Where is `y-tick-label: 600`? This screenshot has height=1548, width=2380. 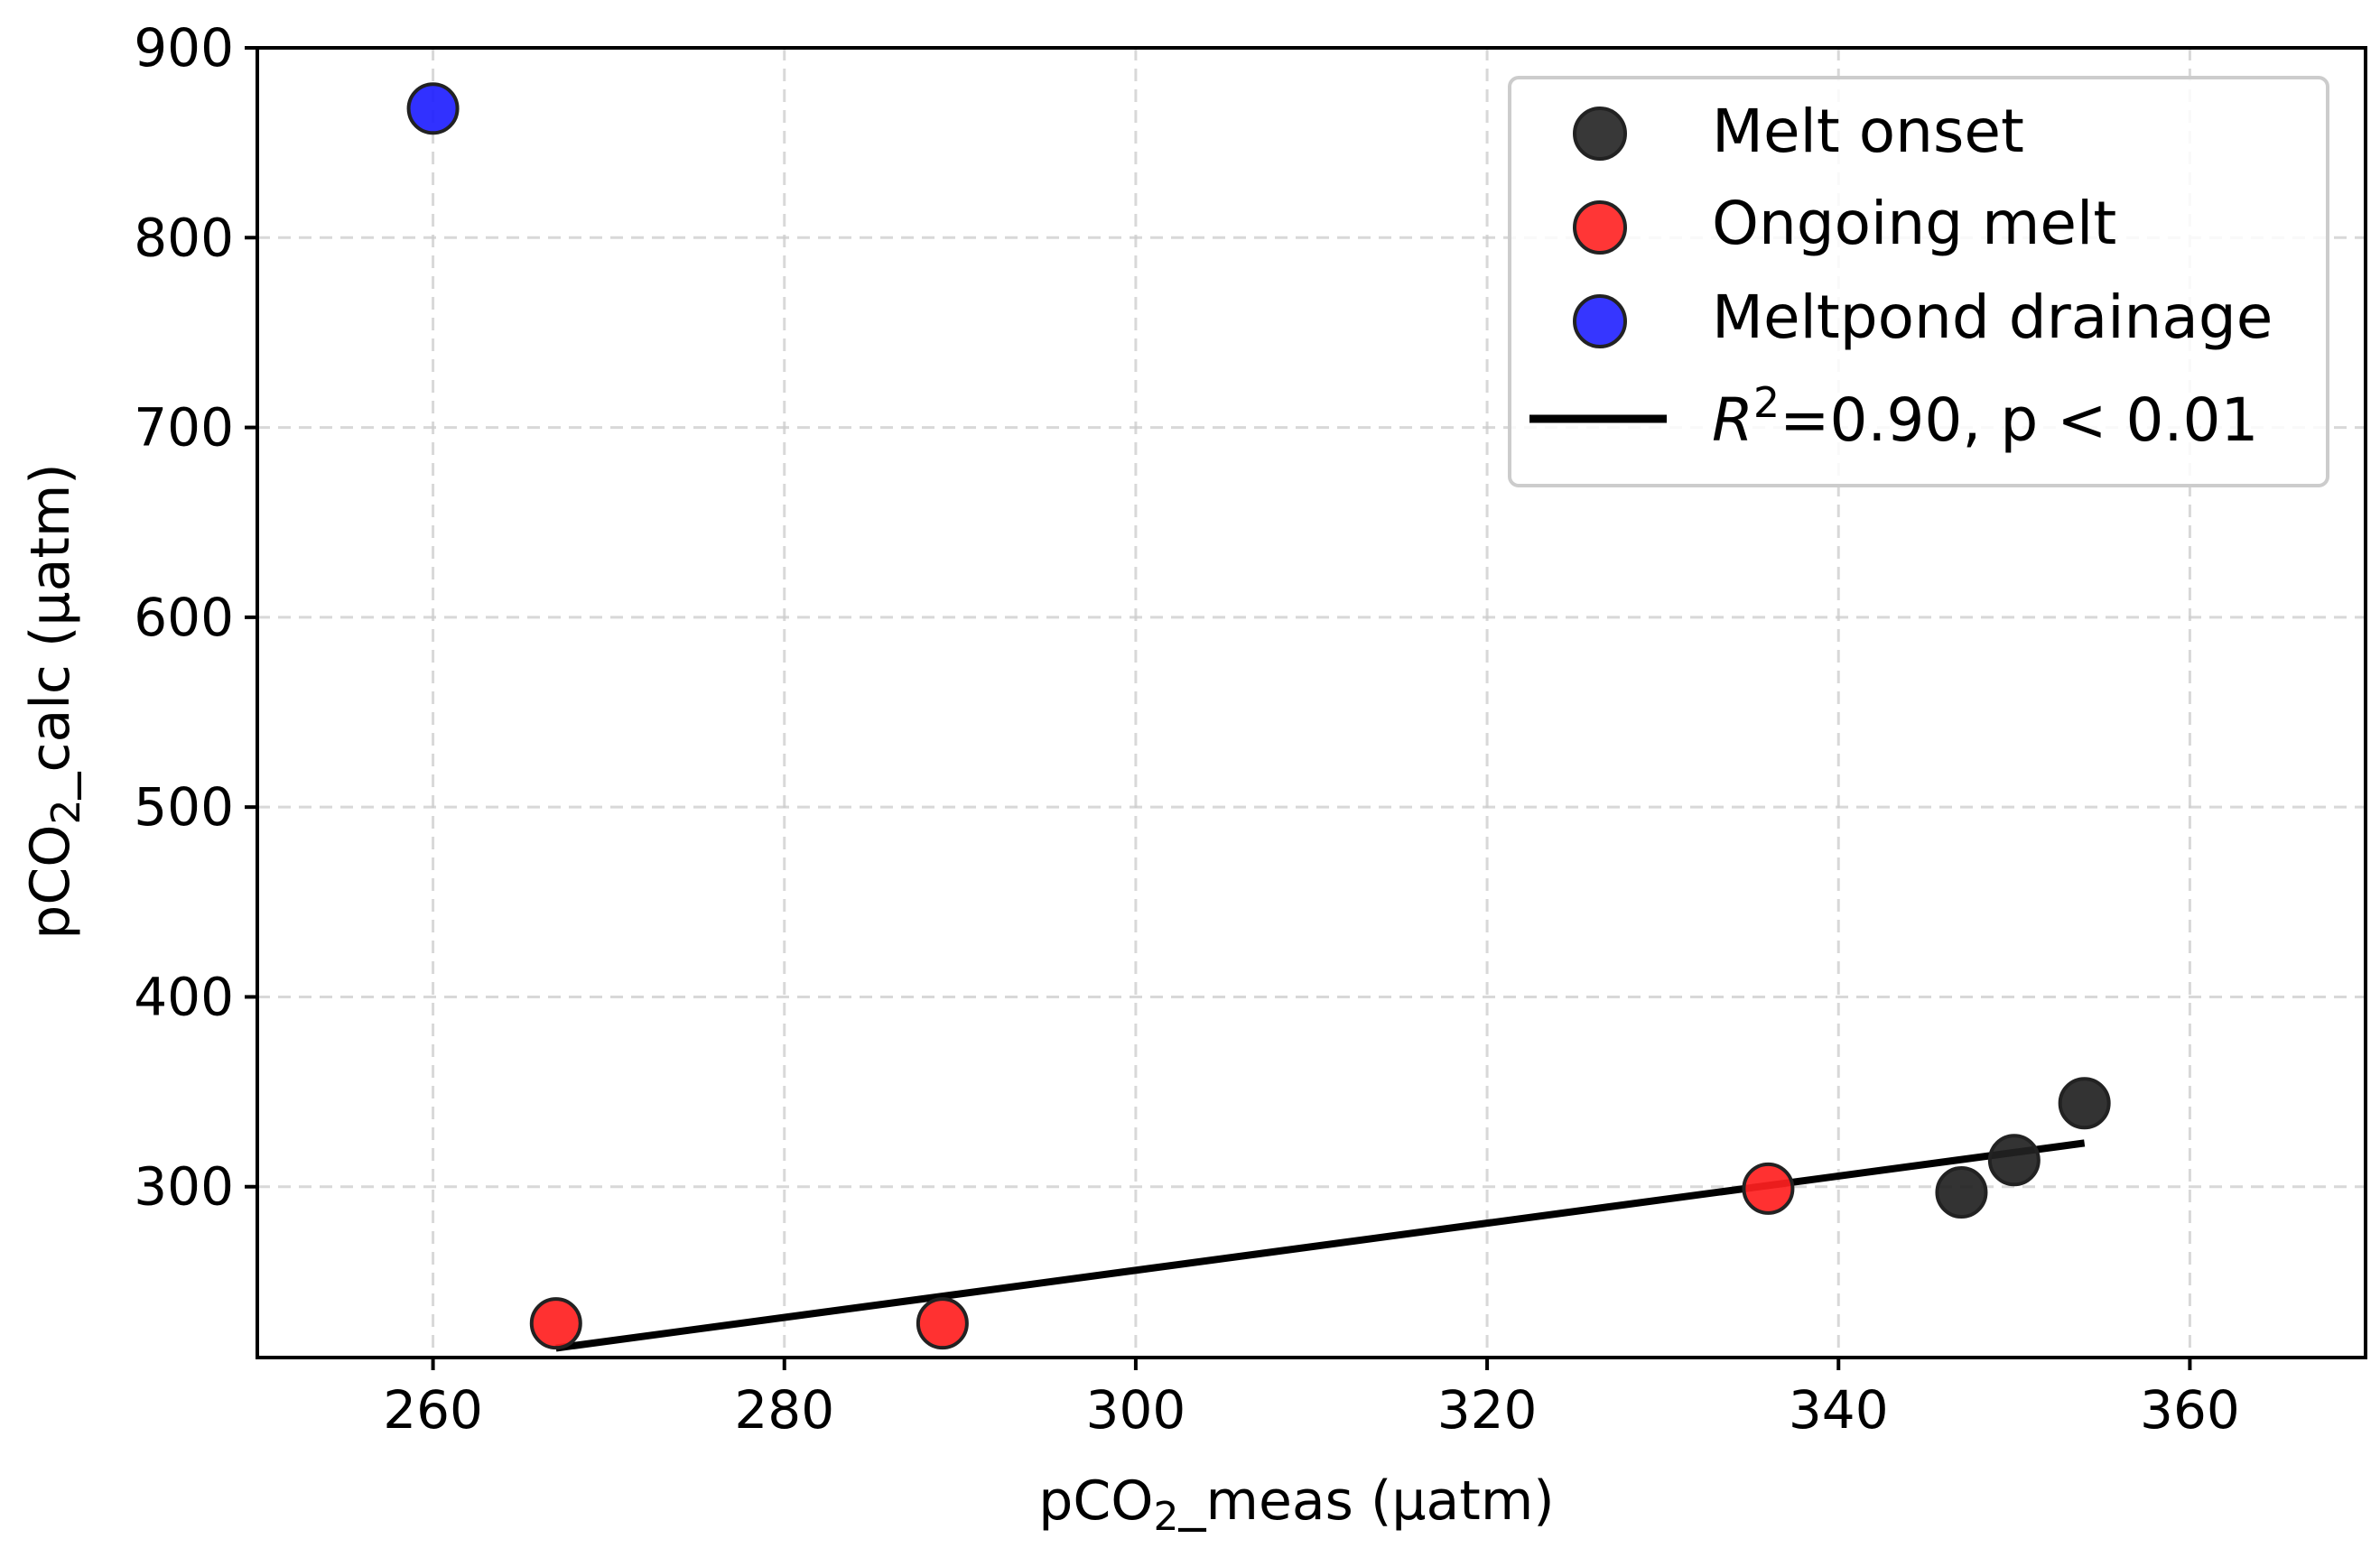 y-tick-label: 600 is located at coordinates (184, 617).